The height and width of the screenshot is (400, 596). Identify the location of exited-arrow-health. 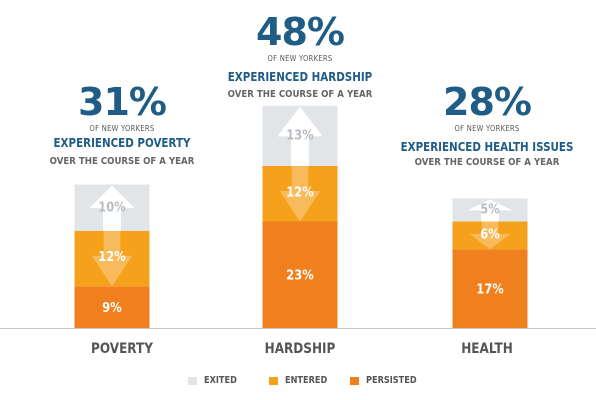
(490, 210).